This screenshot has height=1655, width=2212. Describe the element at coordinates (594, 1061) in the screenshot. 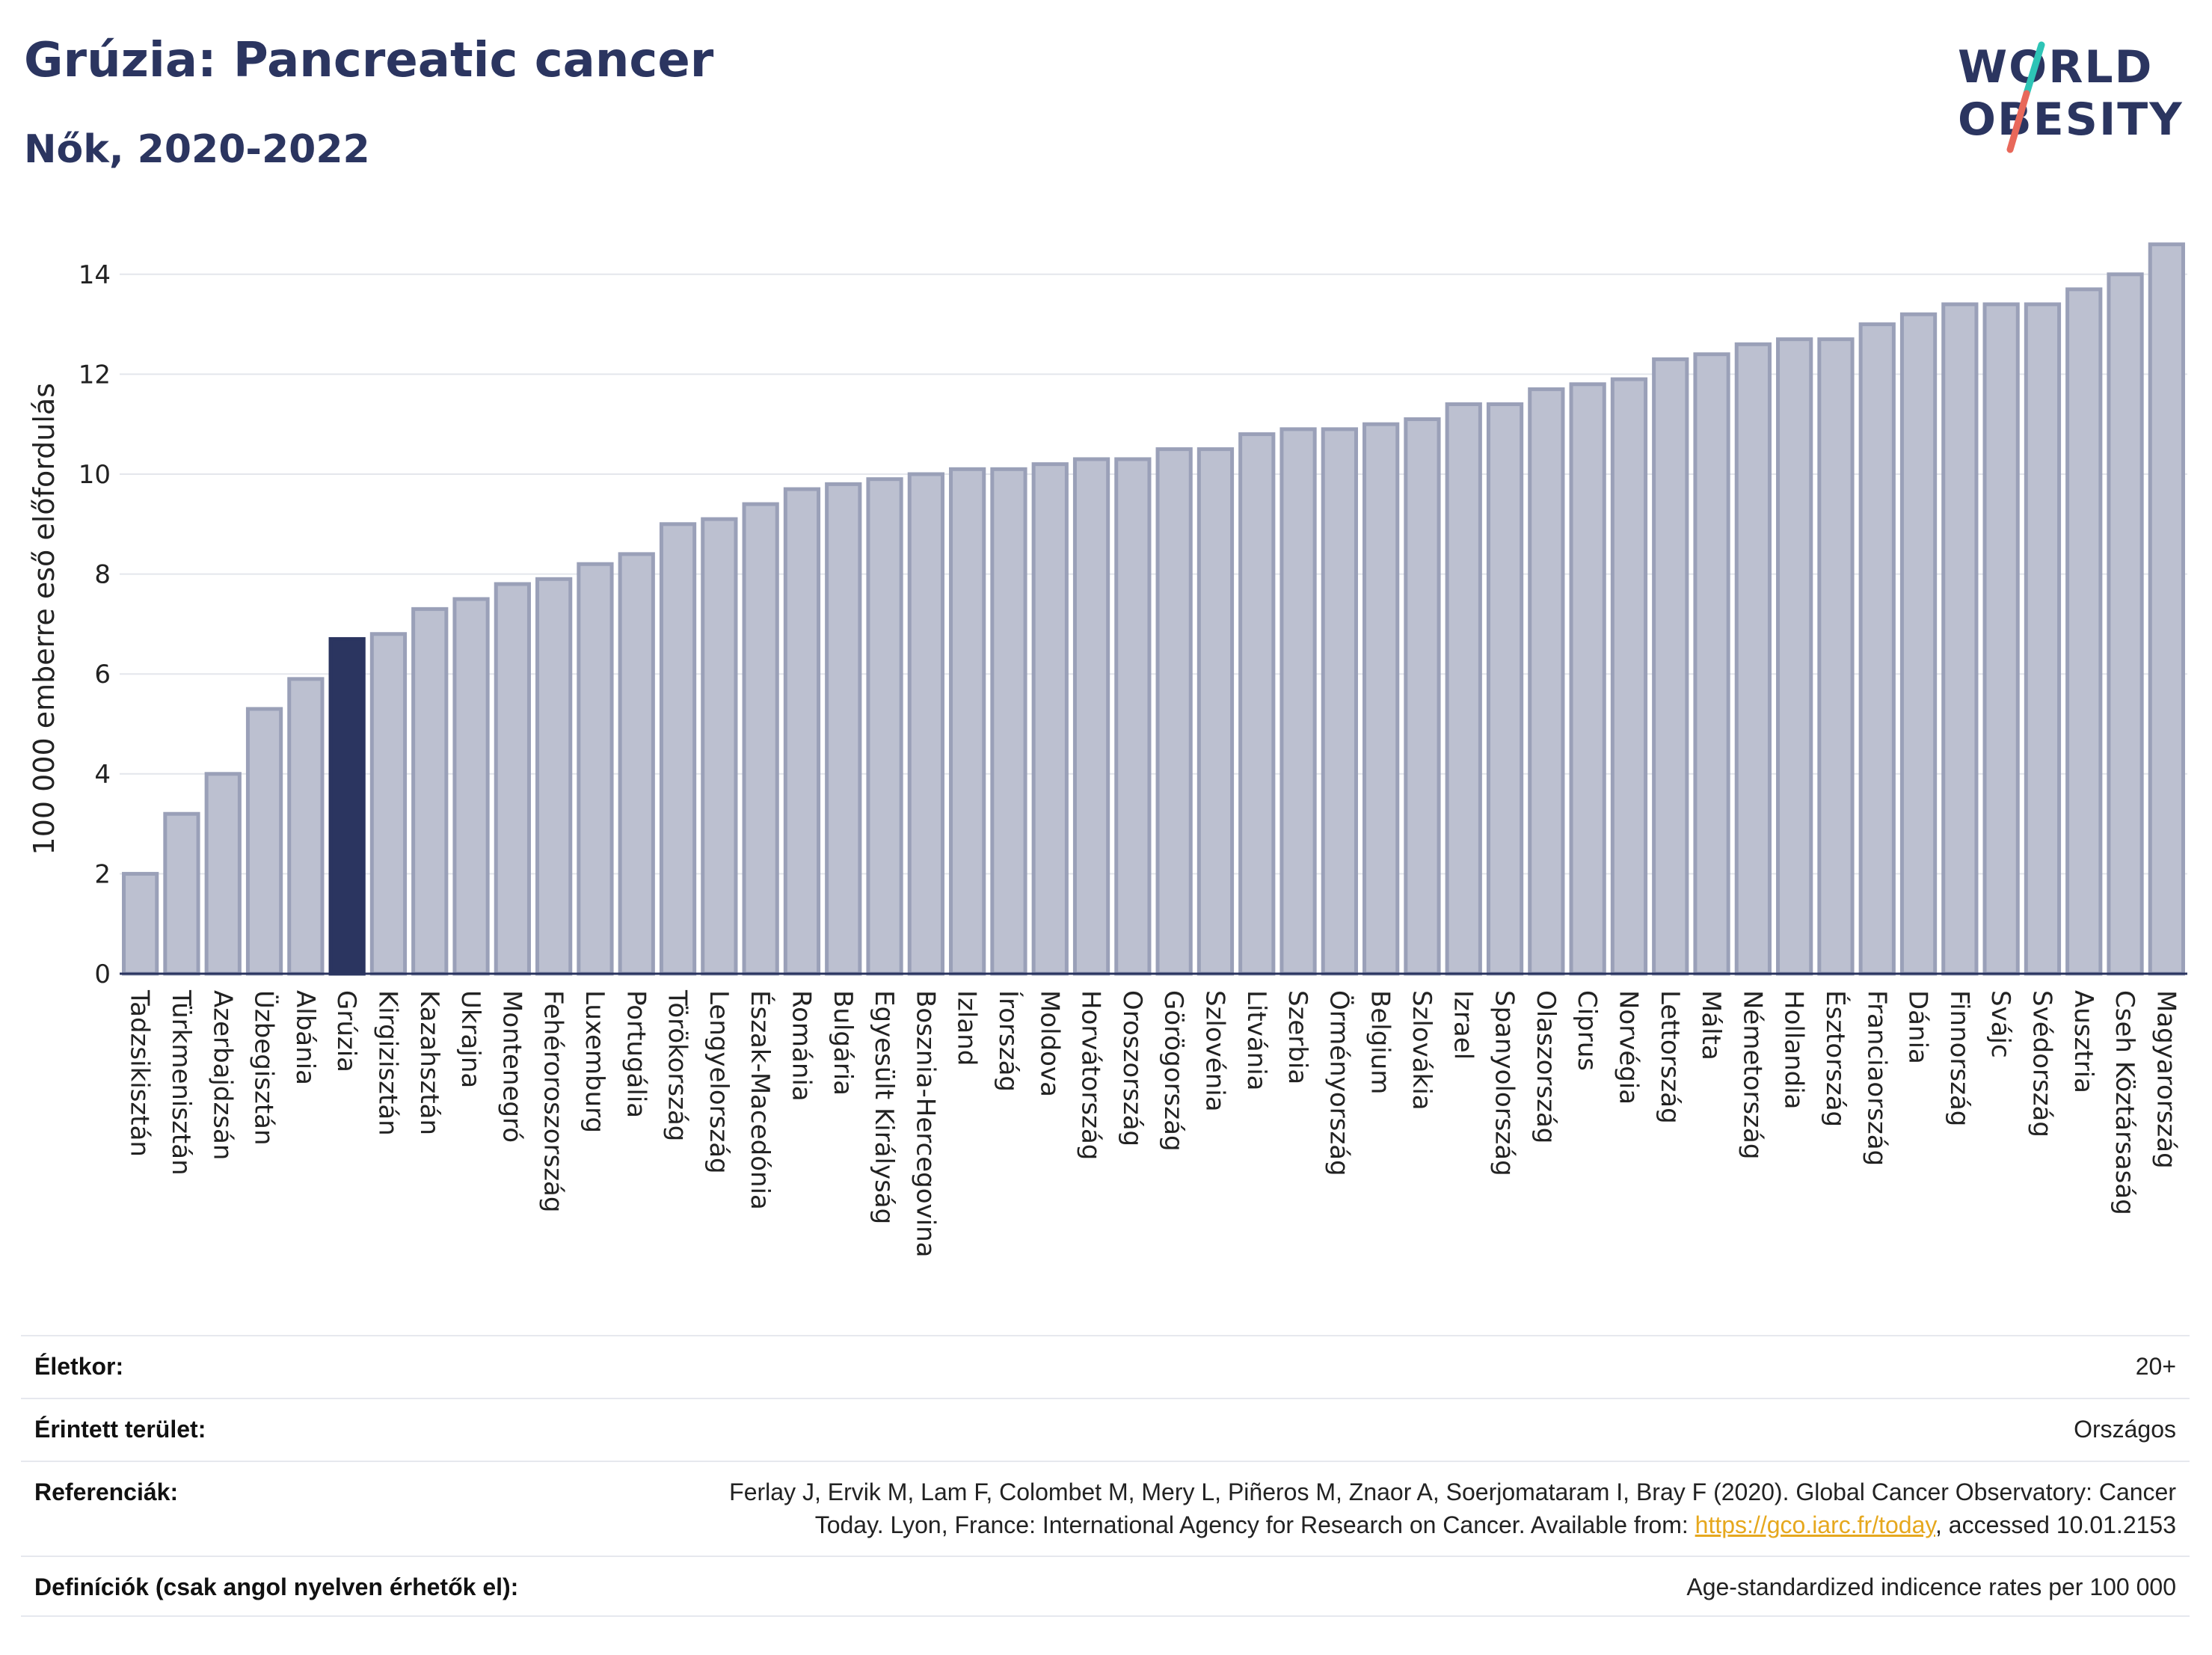

I see `x-tick-label: Luxemburg` at that location.